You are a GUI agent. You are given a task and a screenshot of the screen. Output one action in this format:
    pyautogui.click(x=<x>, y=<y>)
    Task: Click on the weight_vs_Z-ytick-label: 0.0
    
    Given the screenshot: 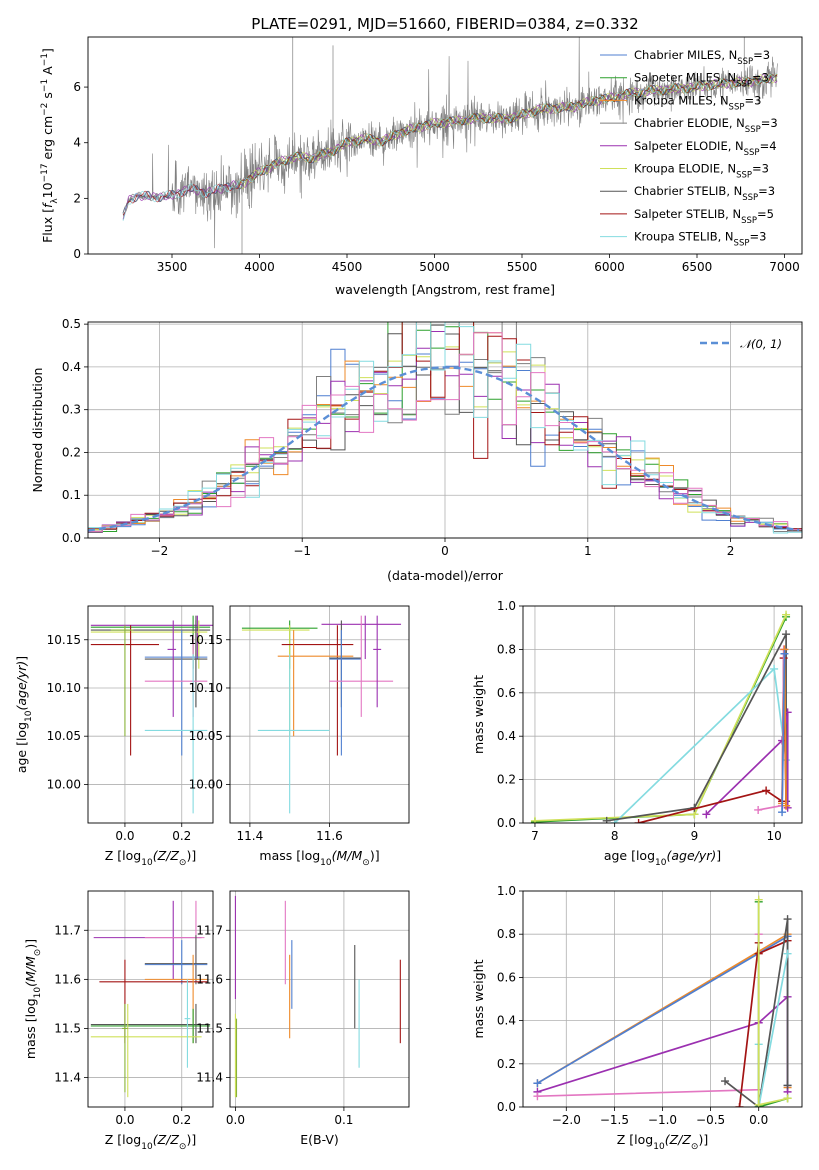 What is the action you would take?
    pyautogui.click(x=506, y=1107)
    